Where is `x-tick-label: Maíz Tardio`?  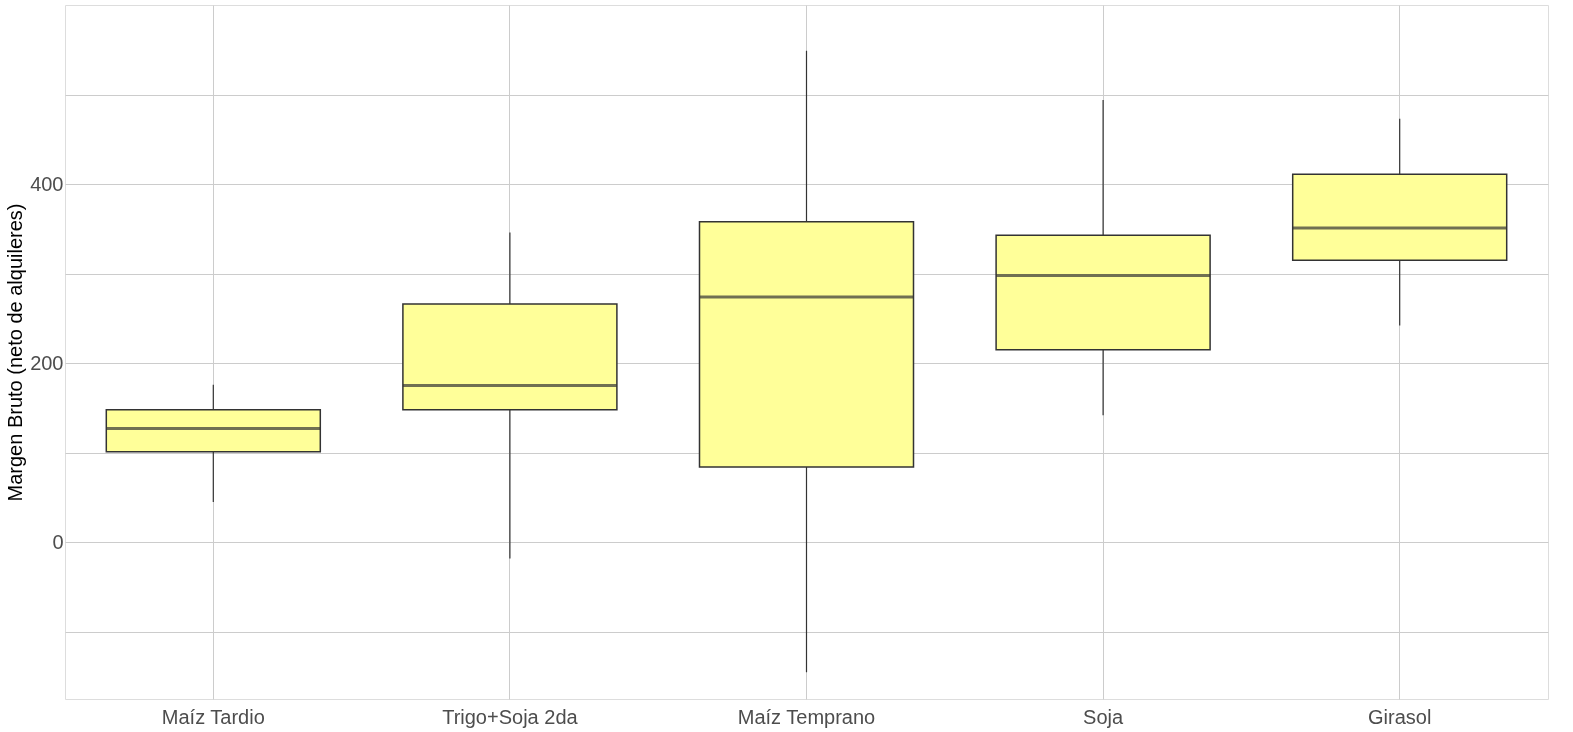
x-tick-label: Maíz Tardio is located at coordinates (213, 716).